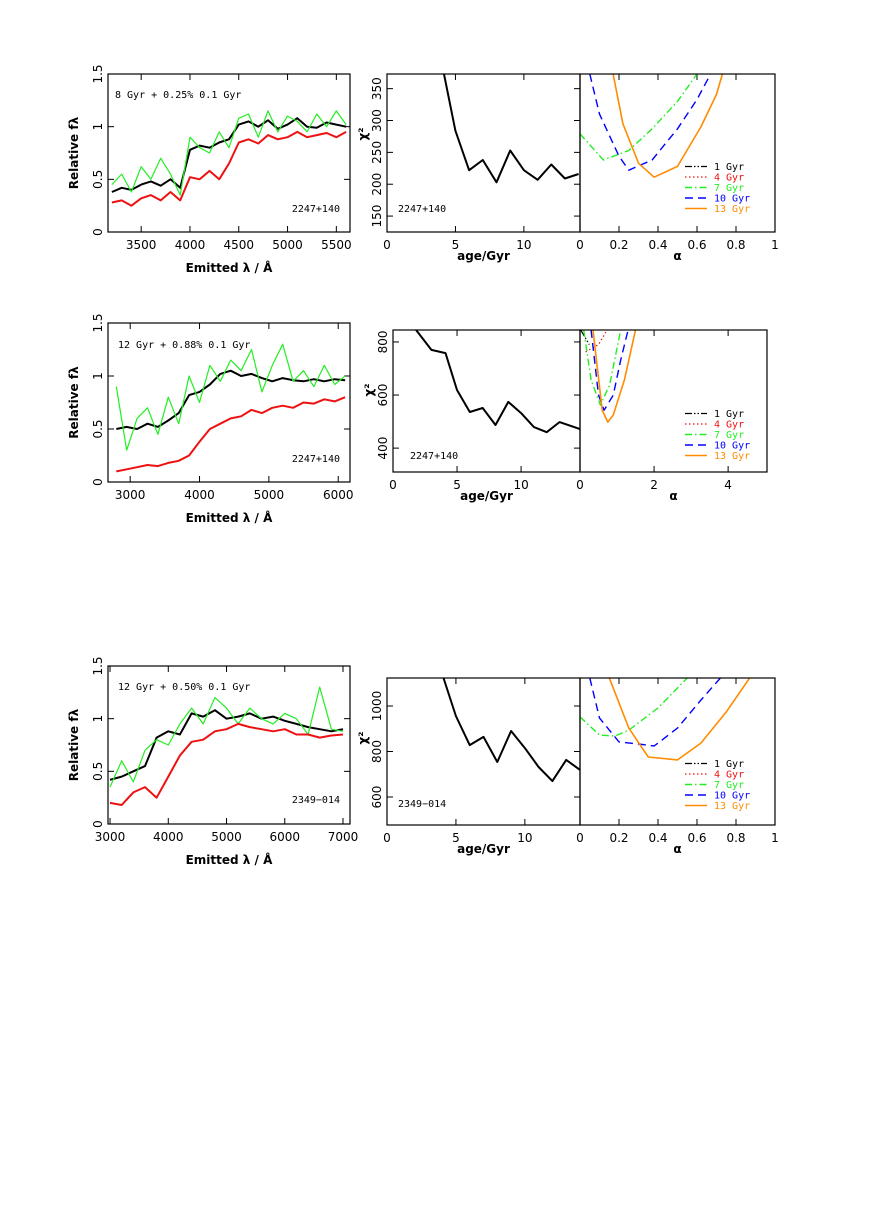 This screenshot has width=872, height=1232. Describe the element at coordinates (238, 245) in the screenshot. I see `x-tick-label: 4500` at that location.